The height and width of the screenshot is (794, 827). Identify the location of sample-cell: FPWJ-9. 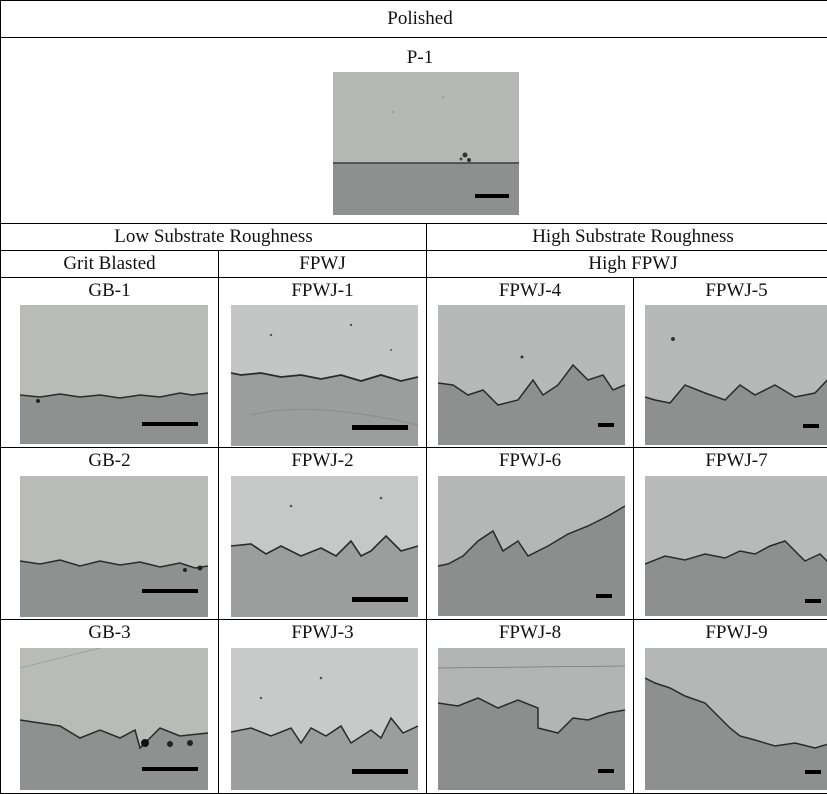
(730, 706).